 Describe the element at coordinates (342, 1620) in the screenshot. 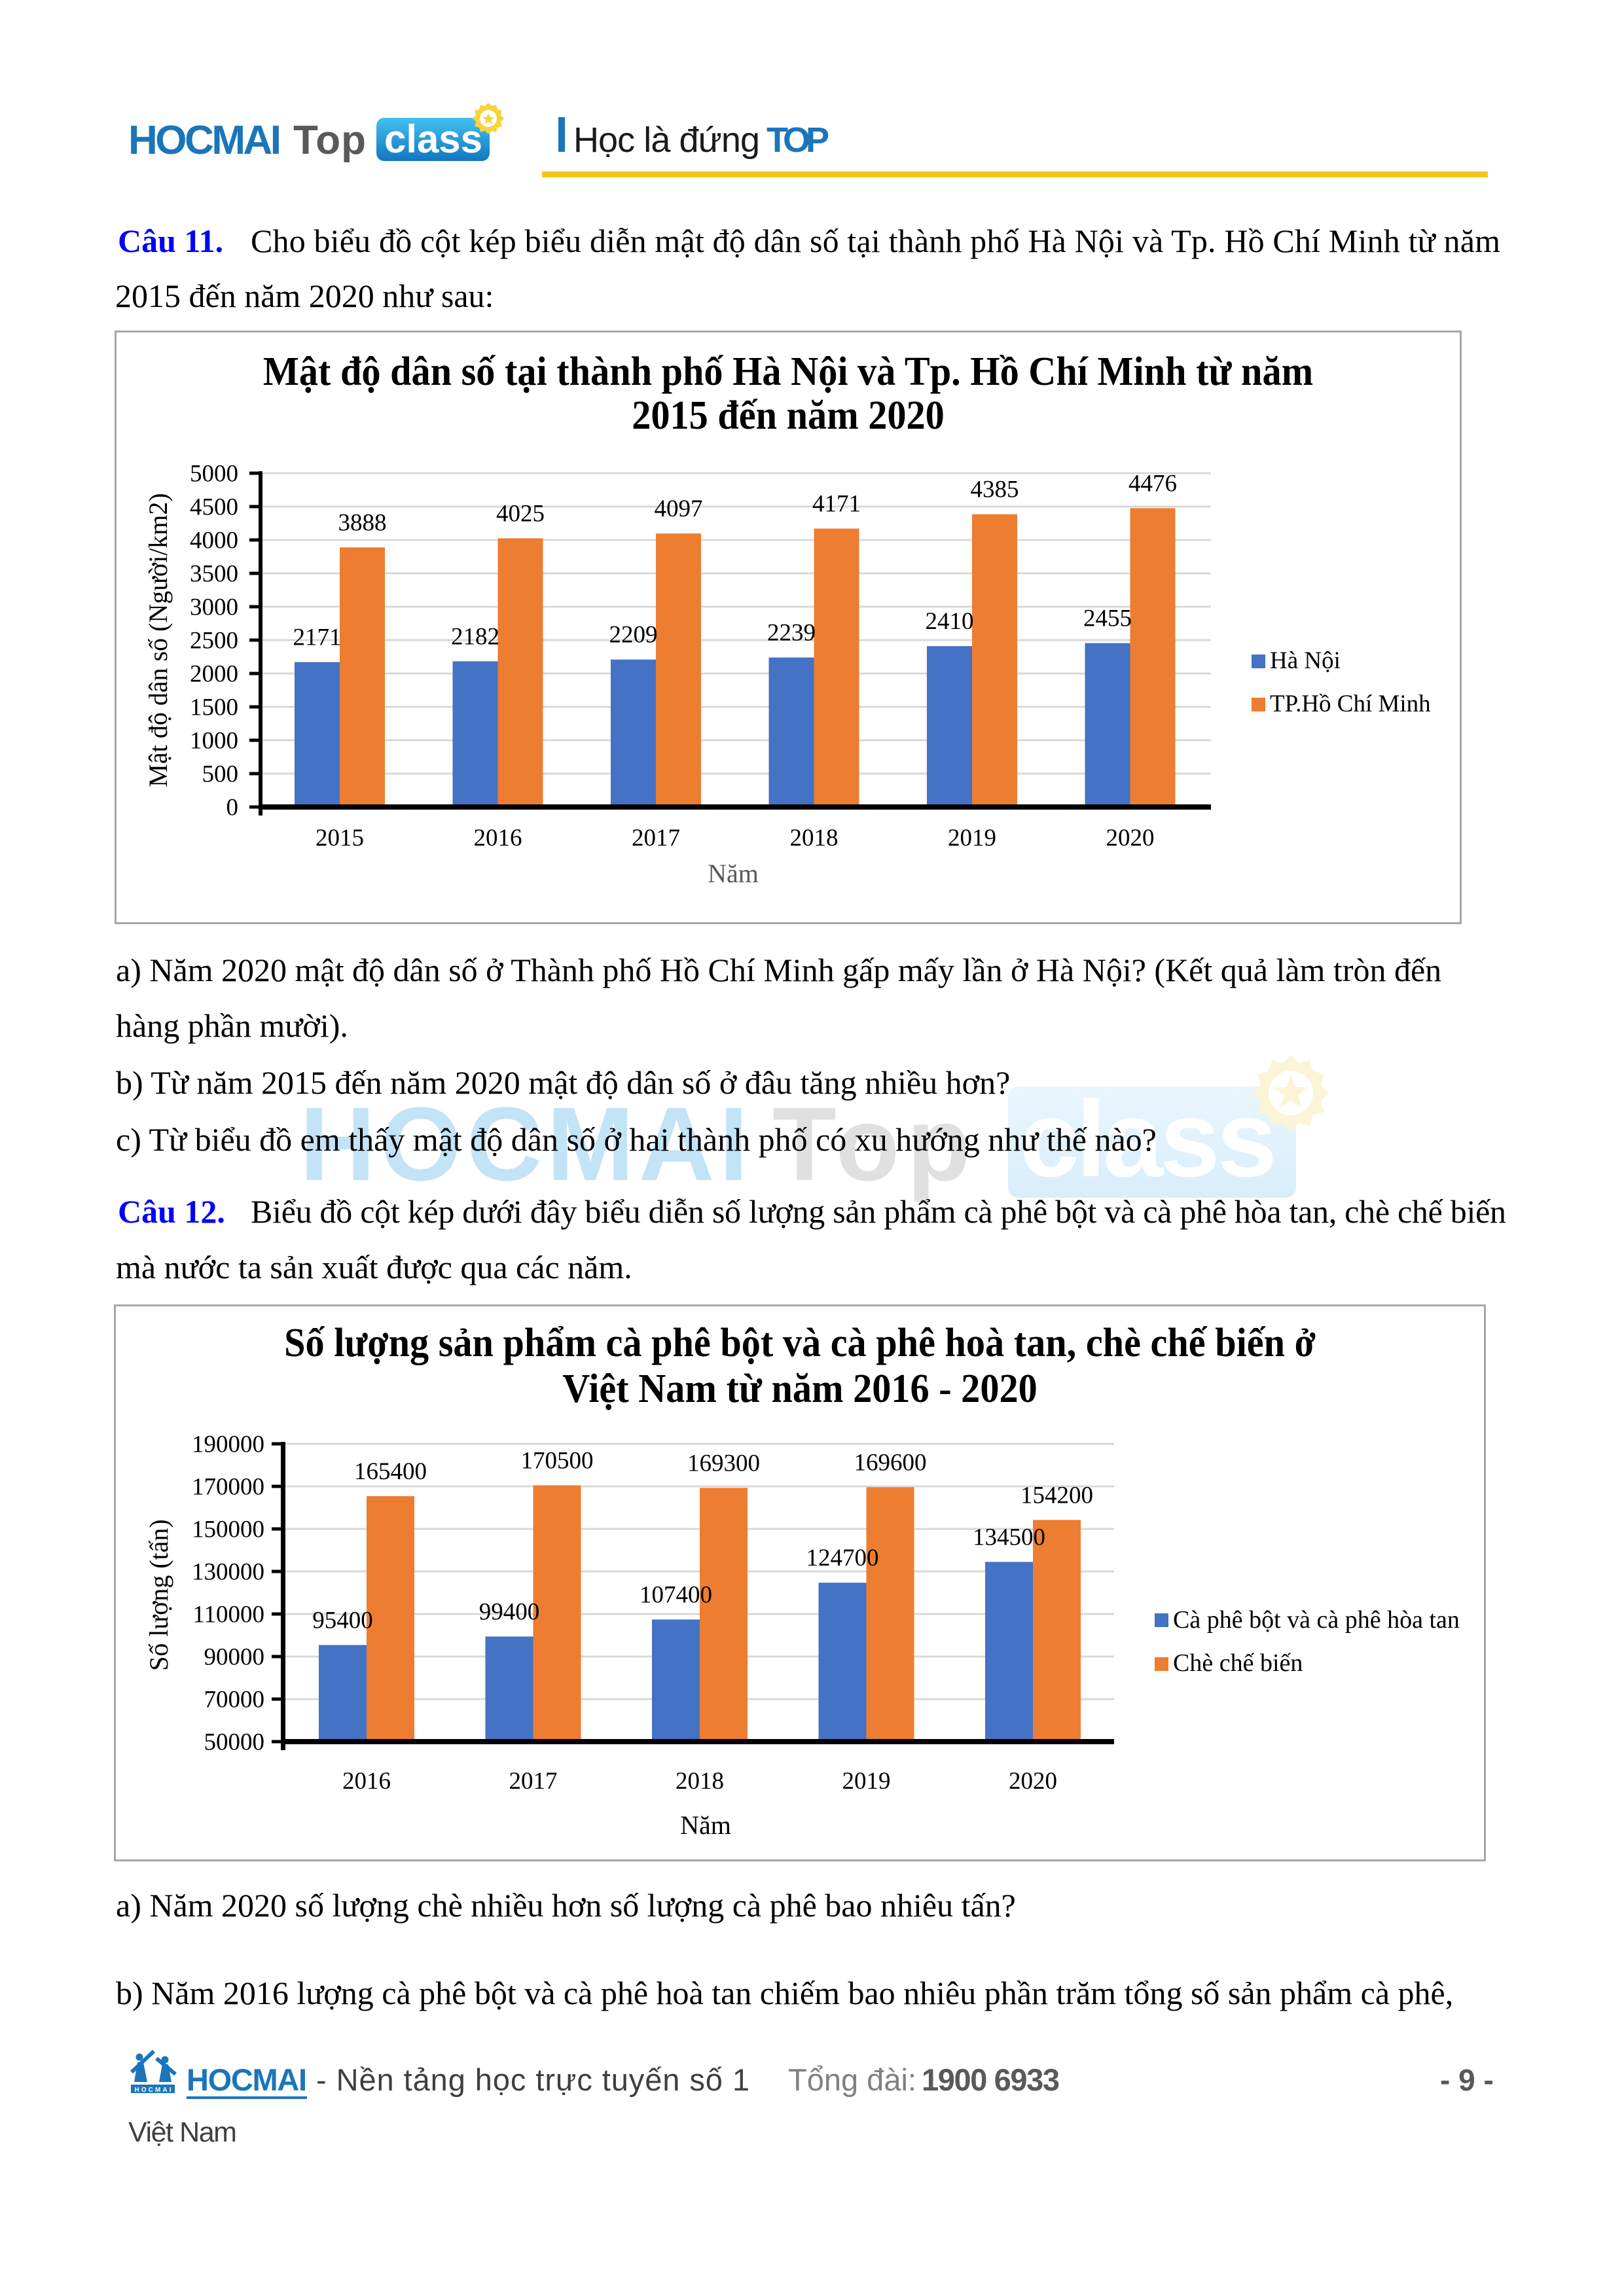

I see `svg-text: 95400` at that location.